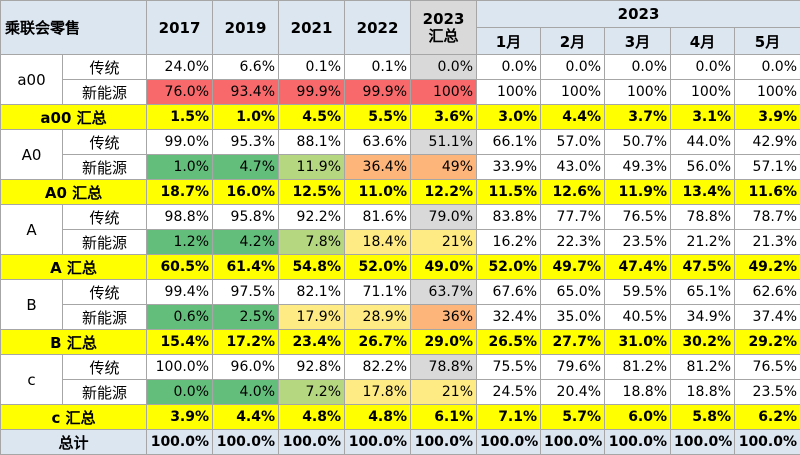 Image resolution: width=800 pixels, height=455 pixels. Describe the element at coordinates (509, 242) in the screenshot. I see `value-cell: 16.2%` at that location.